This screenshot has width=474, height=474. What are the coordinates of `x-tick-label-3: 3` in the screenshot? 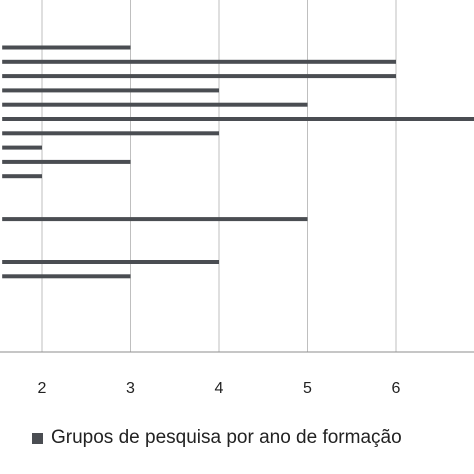 It's located at (130, 388).